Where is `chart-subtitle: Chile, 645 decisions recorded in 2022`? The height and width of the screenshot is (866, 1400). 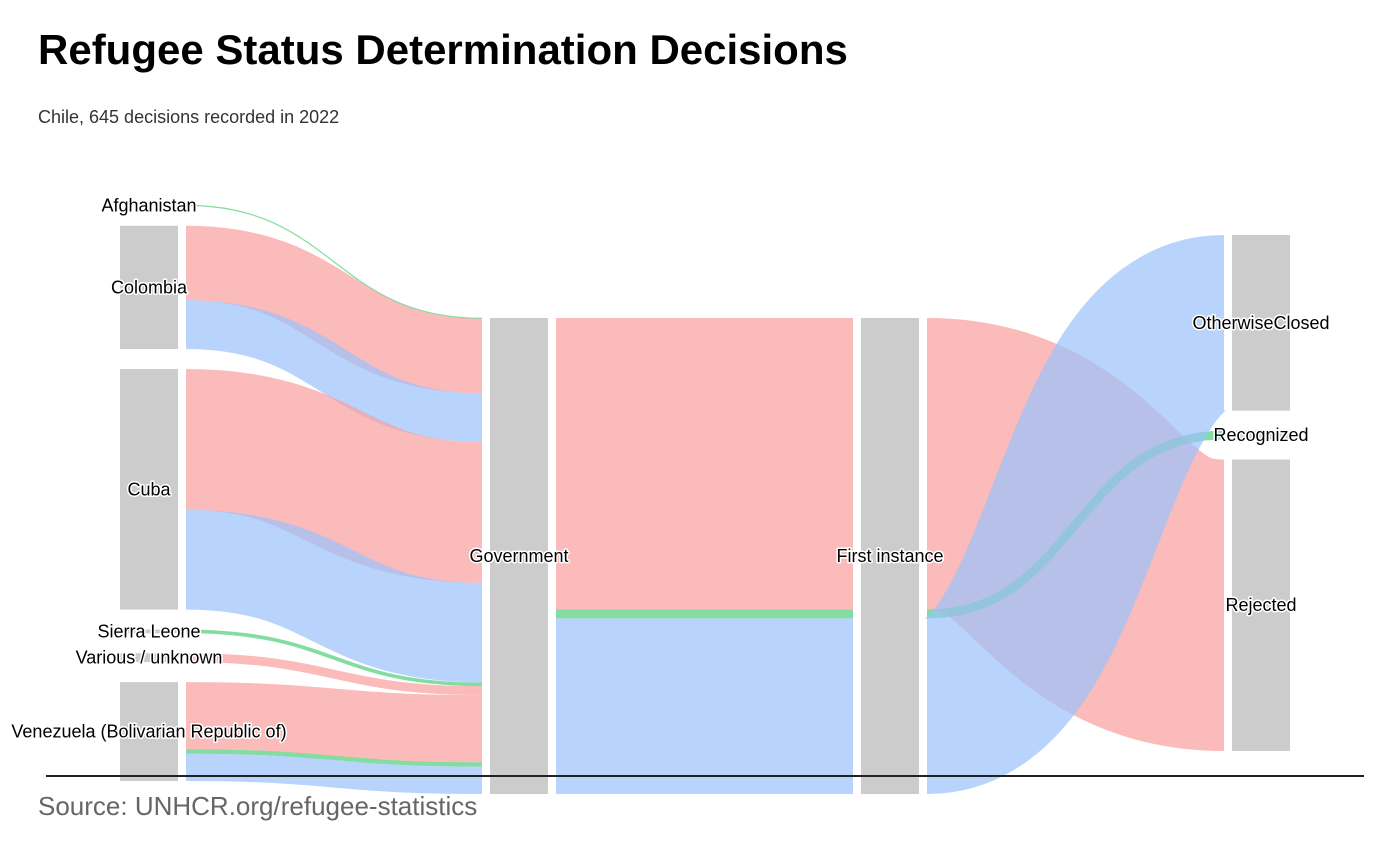
chart-subtitle: Chile, 645 decisions recorded in 2022 is located at coordinates (189, 117).